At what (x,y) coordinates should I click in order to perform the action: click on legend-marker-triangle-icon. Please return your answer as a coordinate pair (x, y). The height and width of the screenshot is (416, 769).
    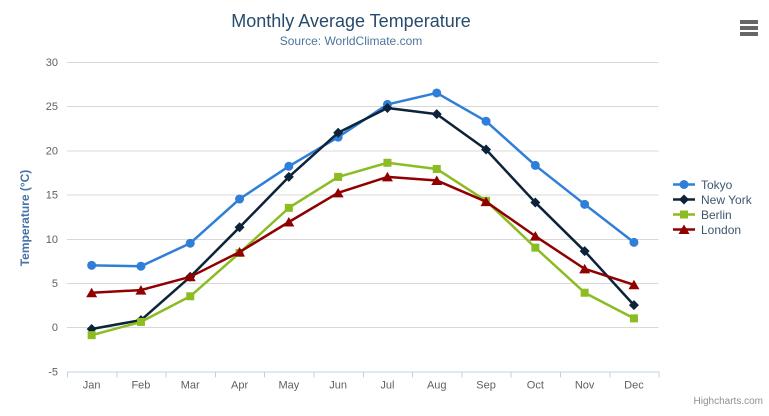
    Looking at the image, I should click on (684, 229).